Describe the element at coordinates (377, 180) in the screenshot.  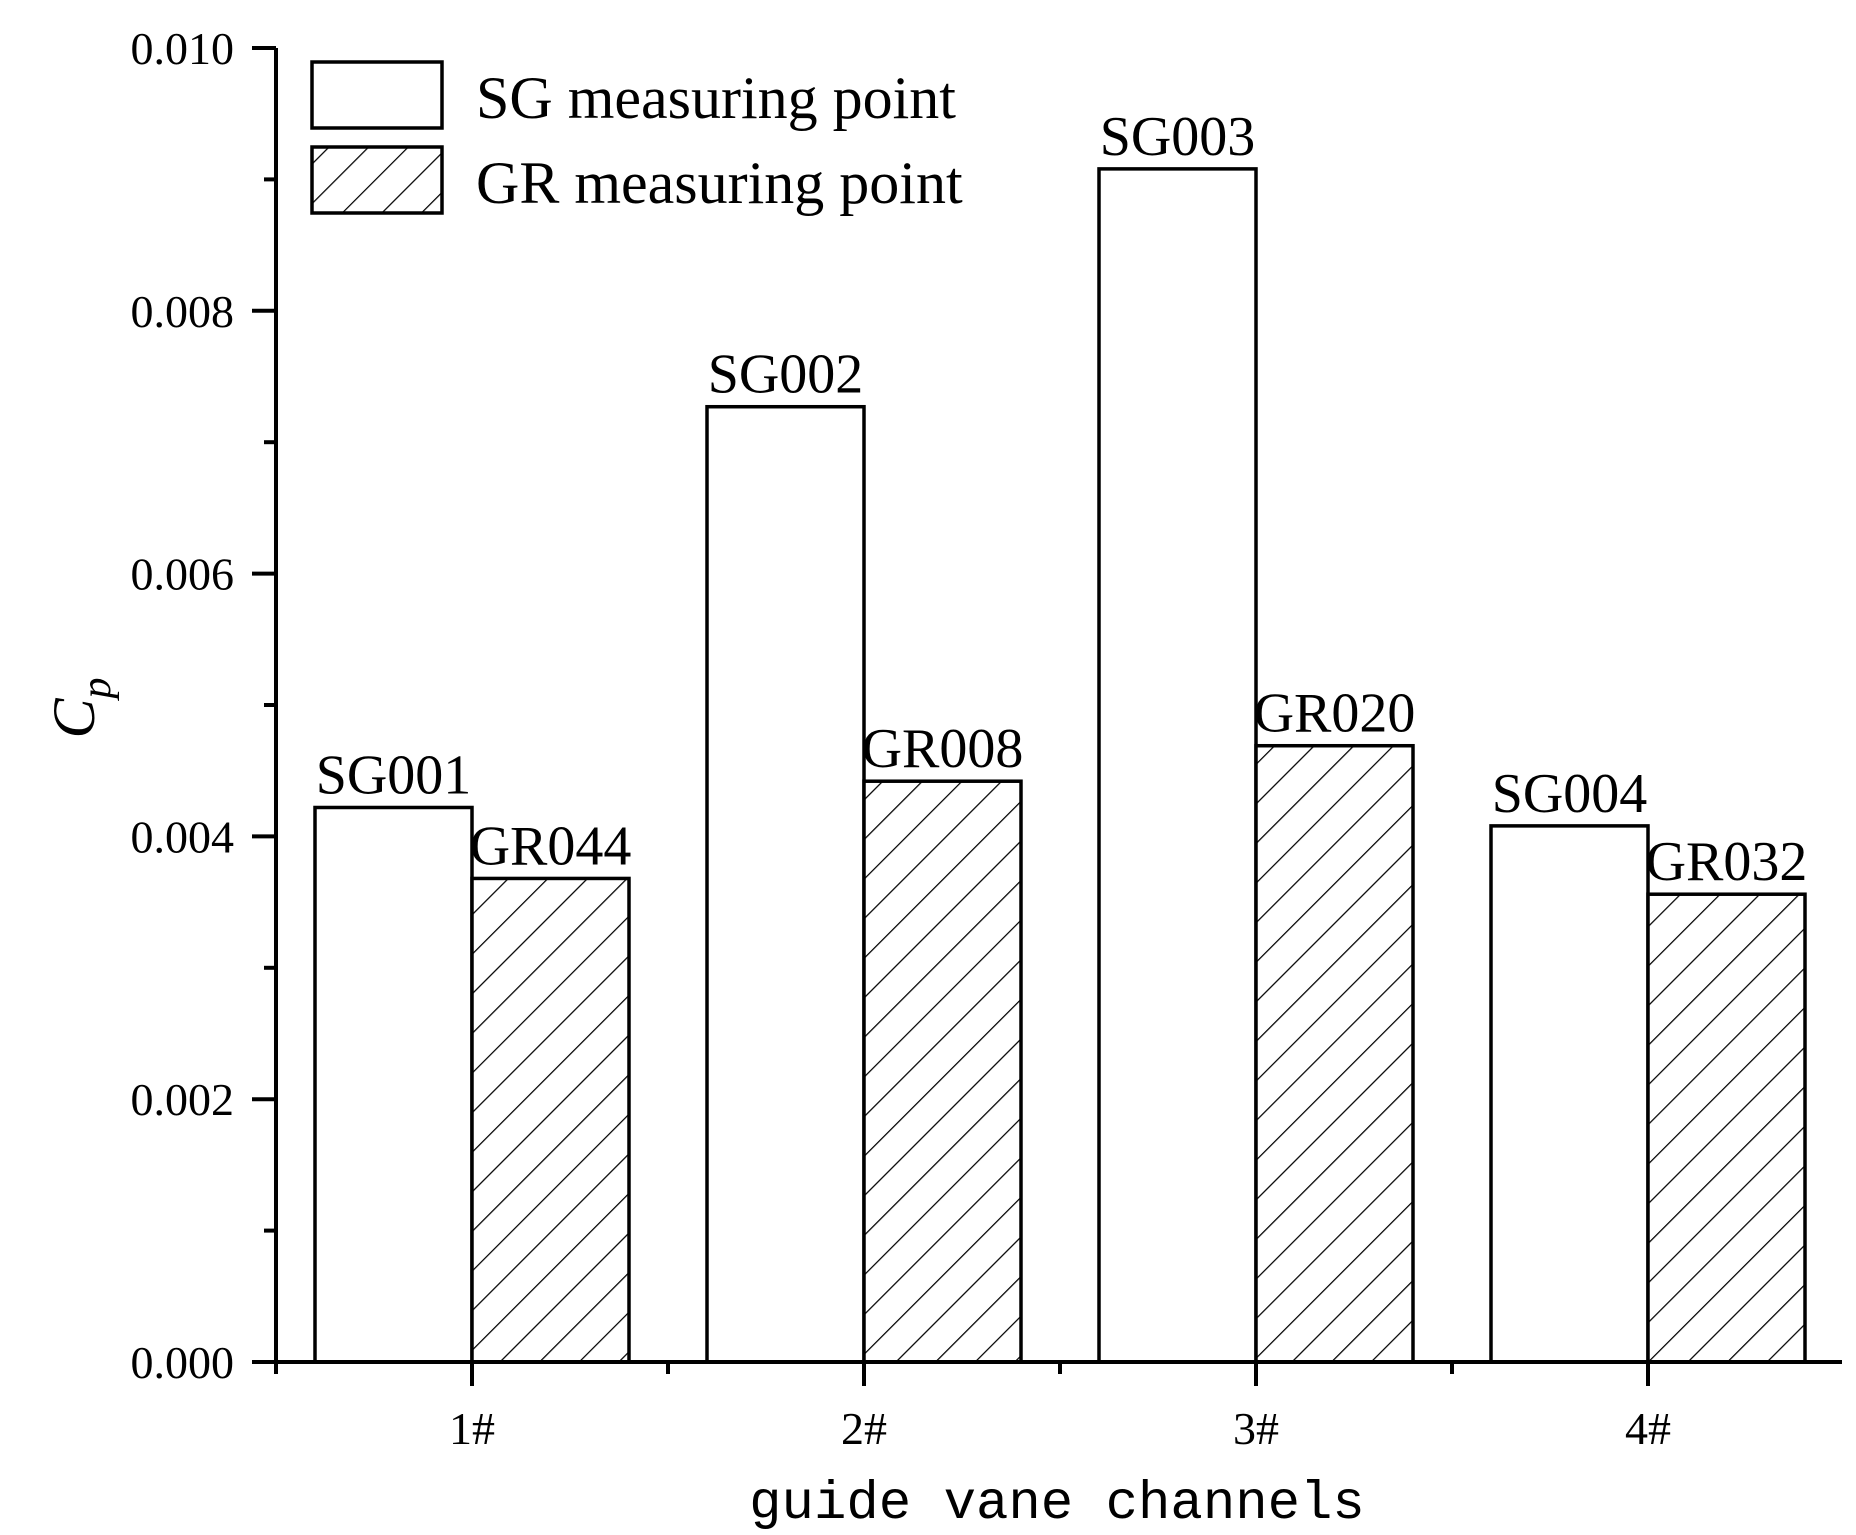
I see `legend-swatch-gr` at that location.